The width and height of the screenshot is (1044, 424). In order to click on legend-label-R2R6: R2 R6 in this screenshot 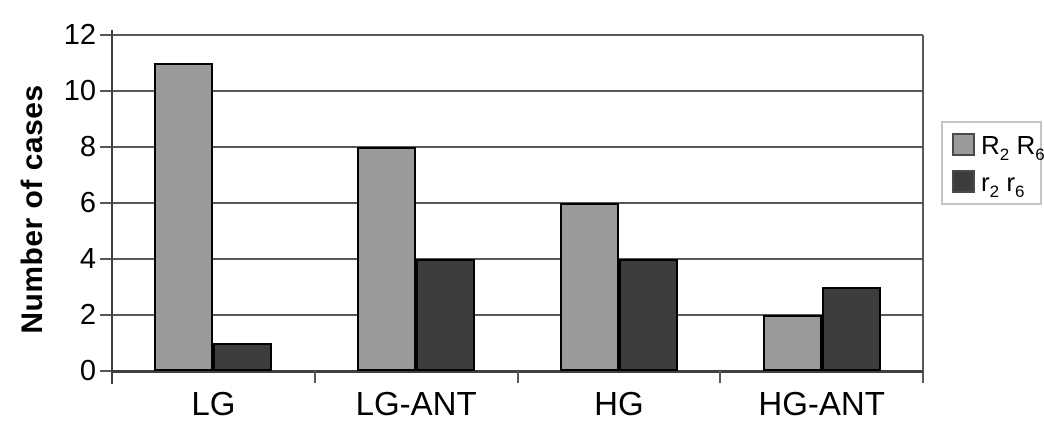, I will do `click(1012, 146)`.